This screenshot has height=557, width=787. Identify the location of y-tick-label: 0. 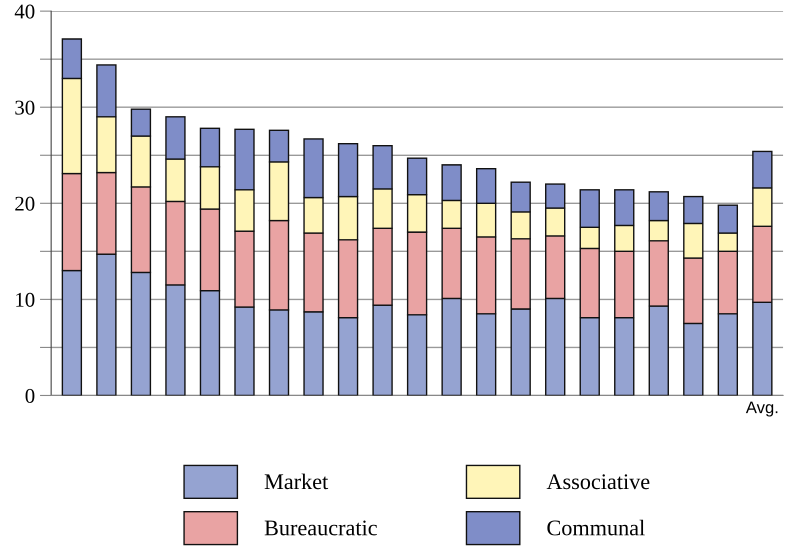
(30, 395).